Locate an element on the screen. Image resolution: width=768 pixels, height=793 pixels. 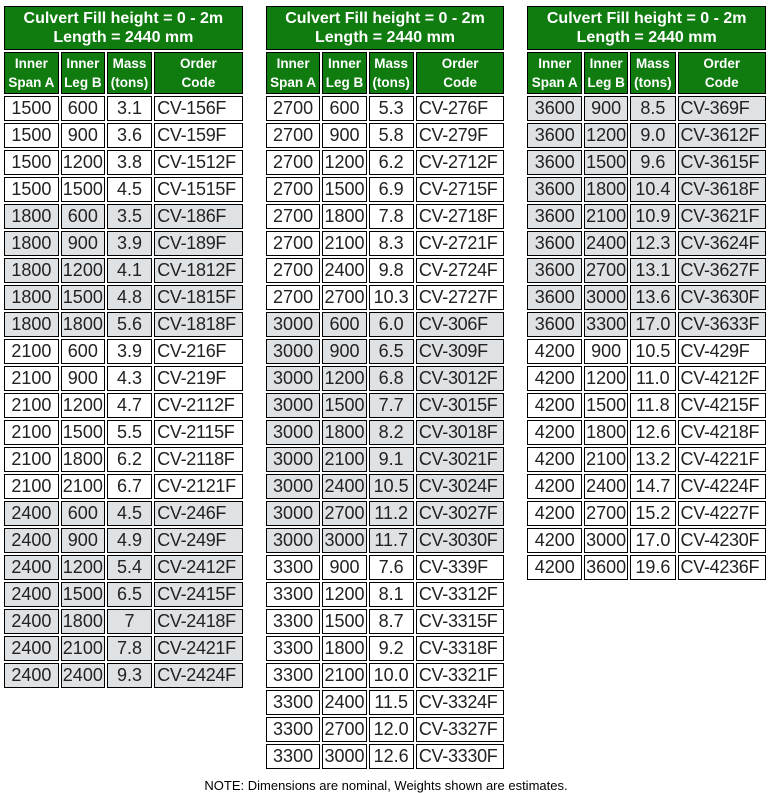
table-row: 4200 2100 13.2 CV-4221F is located at coordinates (647, 459).